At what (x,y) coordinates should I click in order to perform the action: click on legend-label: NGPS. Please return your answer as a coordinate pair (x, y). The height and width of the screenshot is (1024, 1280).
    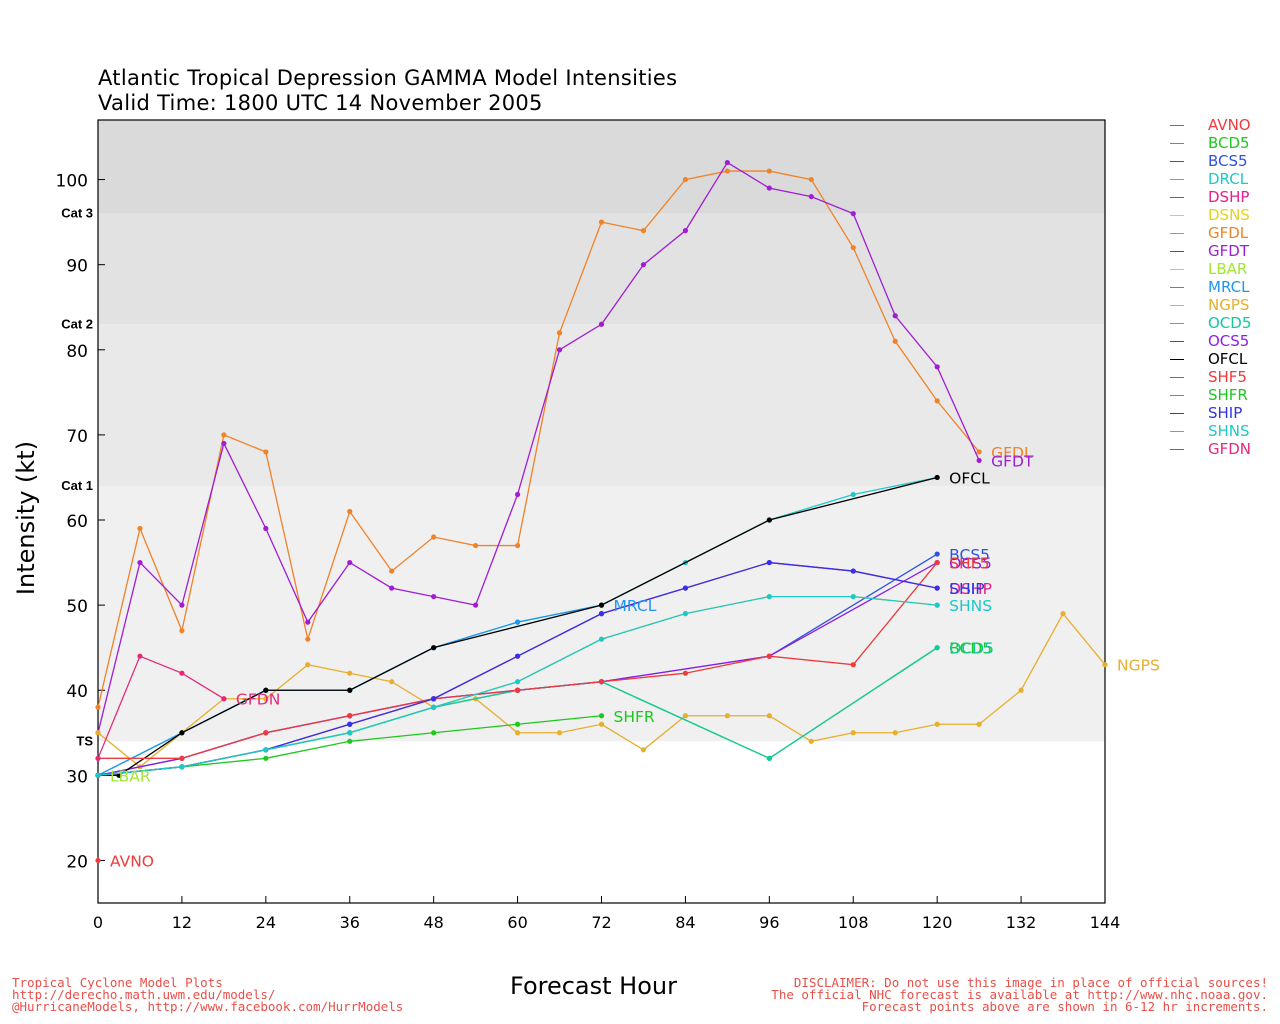
    Looking at the image, I should click on (1229, 305).